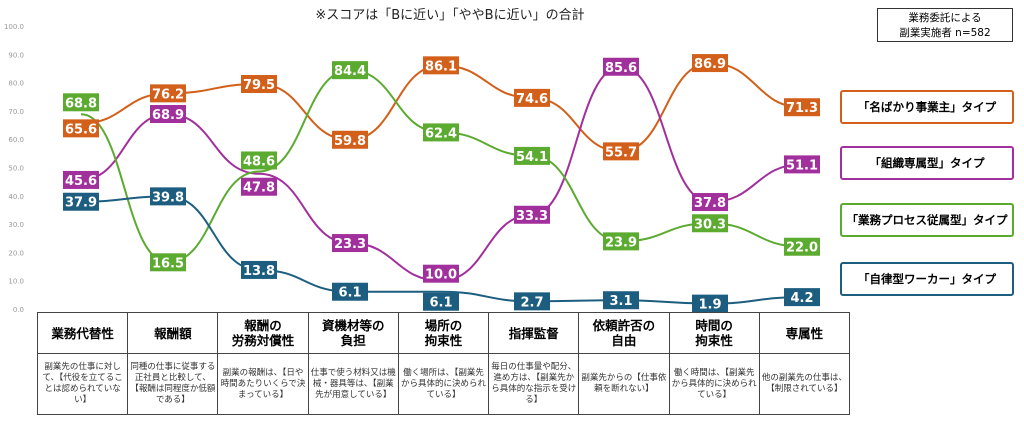 Image resolution: width=1024 pixels, height=421 pixels. I want to click on y-tick-label: 90.0, so click(16, 55).